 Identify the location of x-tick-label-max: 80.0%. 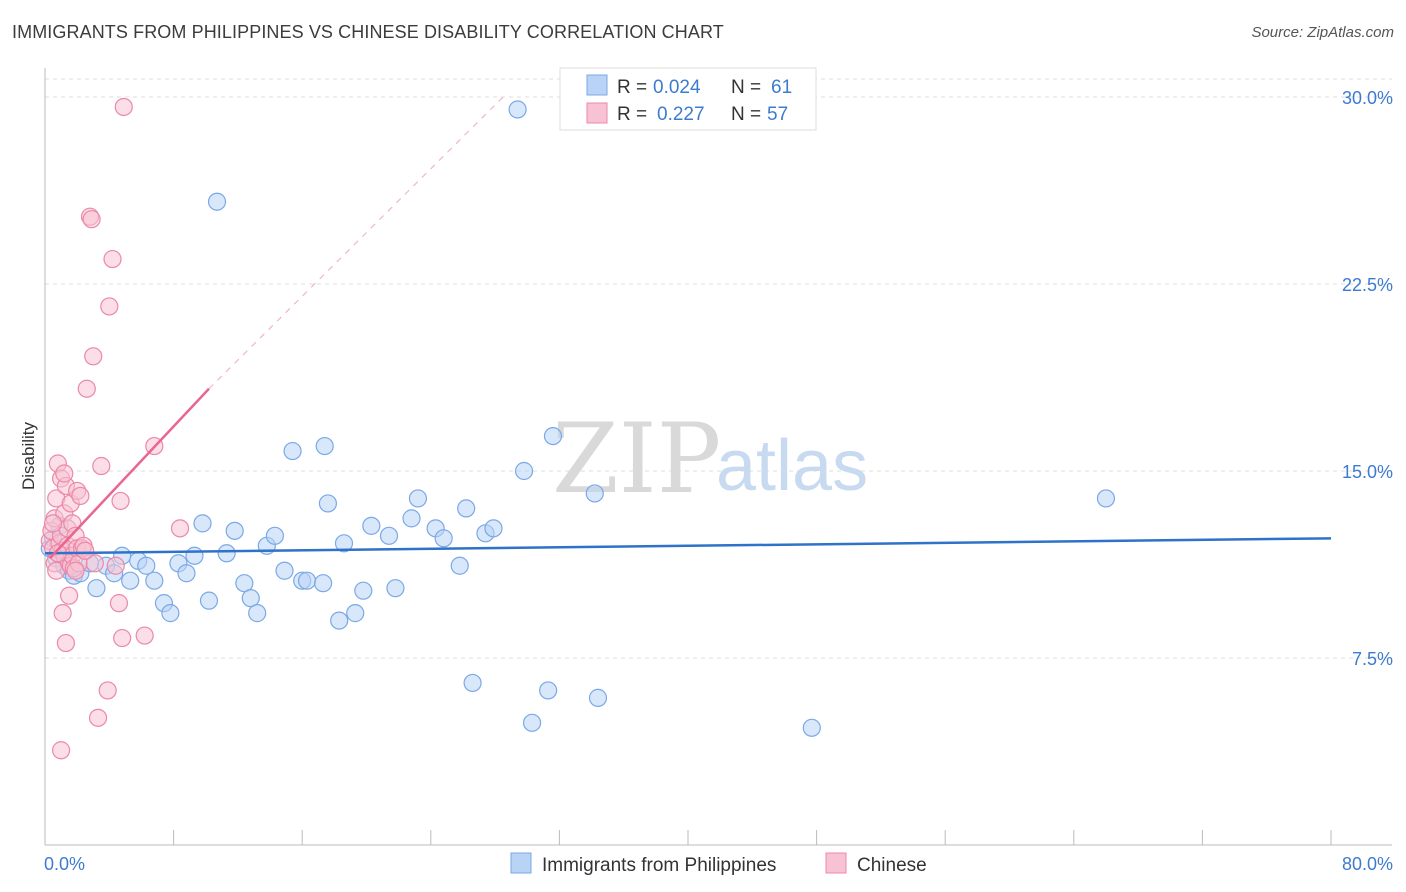
(1367, 864).